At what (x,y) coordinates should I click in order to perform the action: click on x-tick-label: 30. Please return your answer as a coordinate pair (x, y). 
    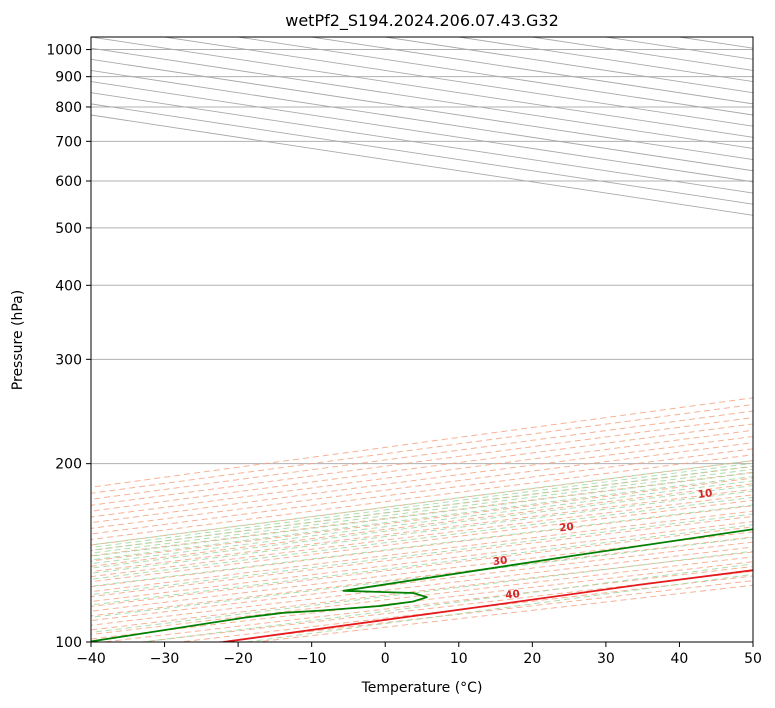
    Looking at the image, I should click on (606, 659).